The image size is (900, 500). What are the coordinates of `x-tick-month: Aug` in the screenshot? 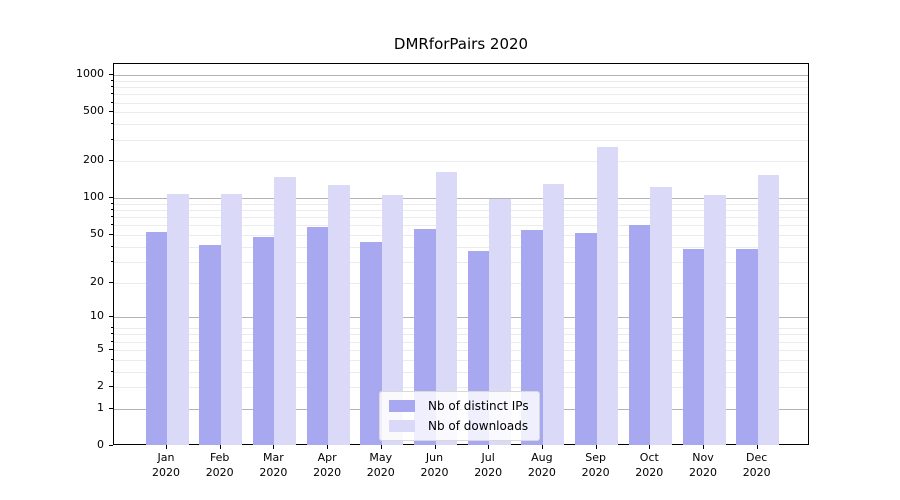 It's located at (542, 457).